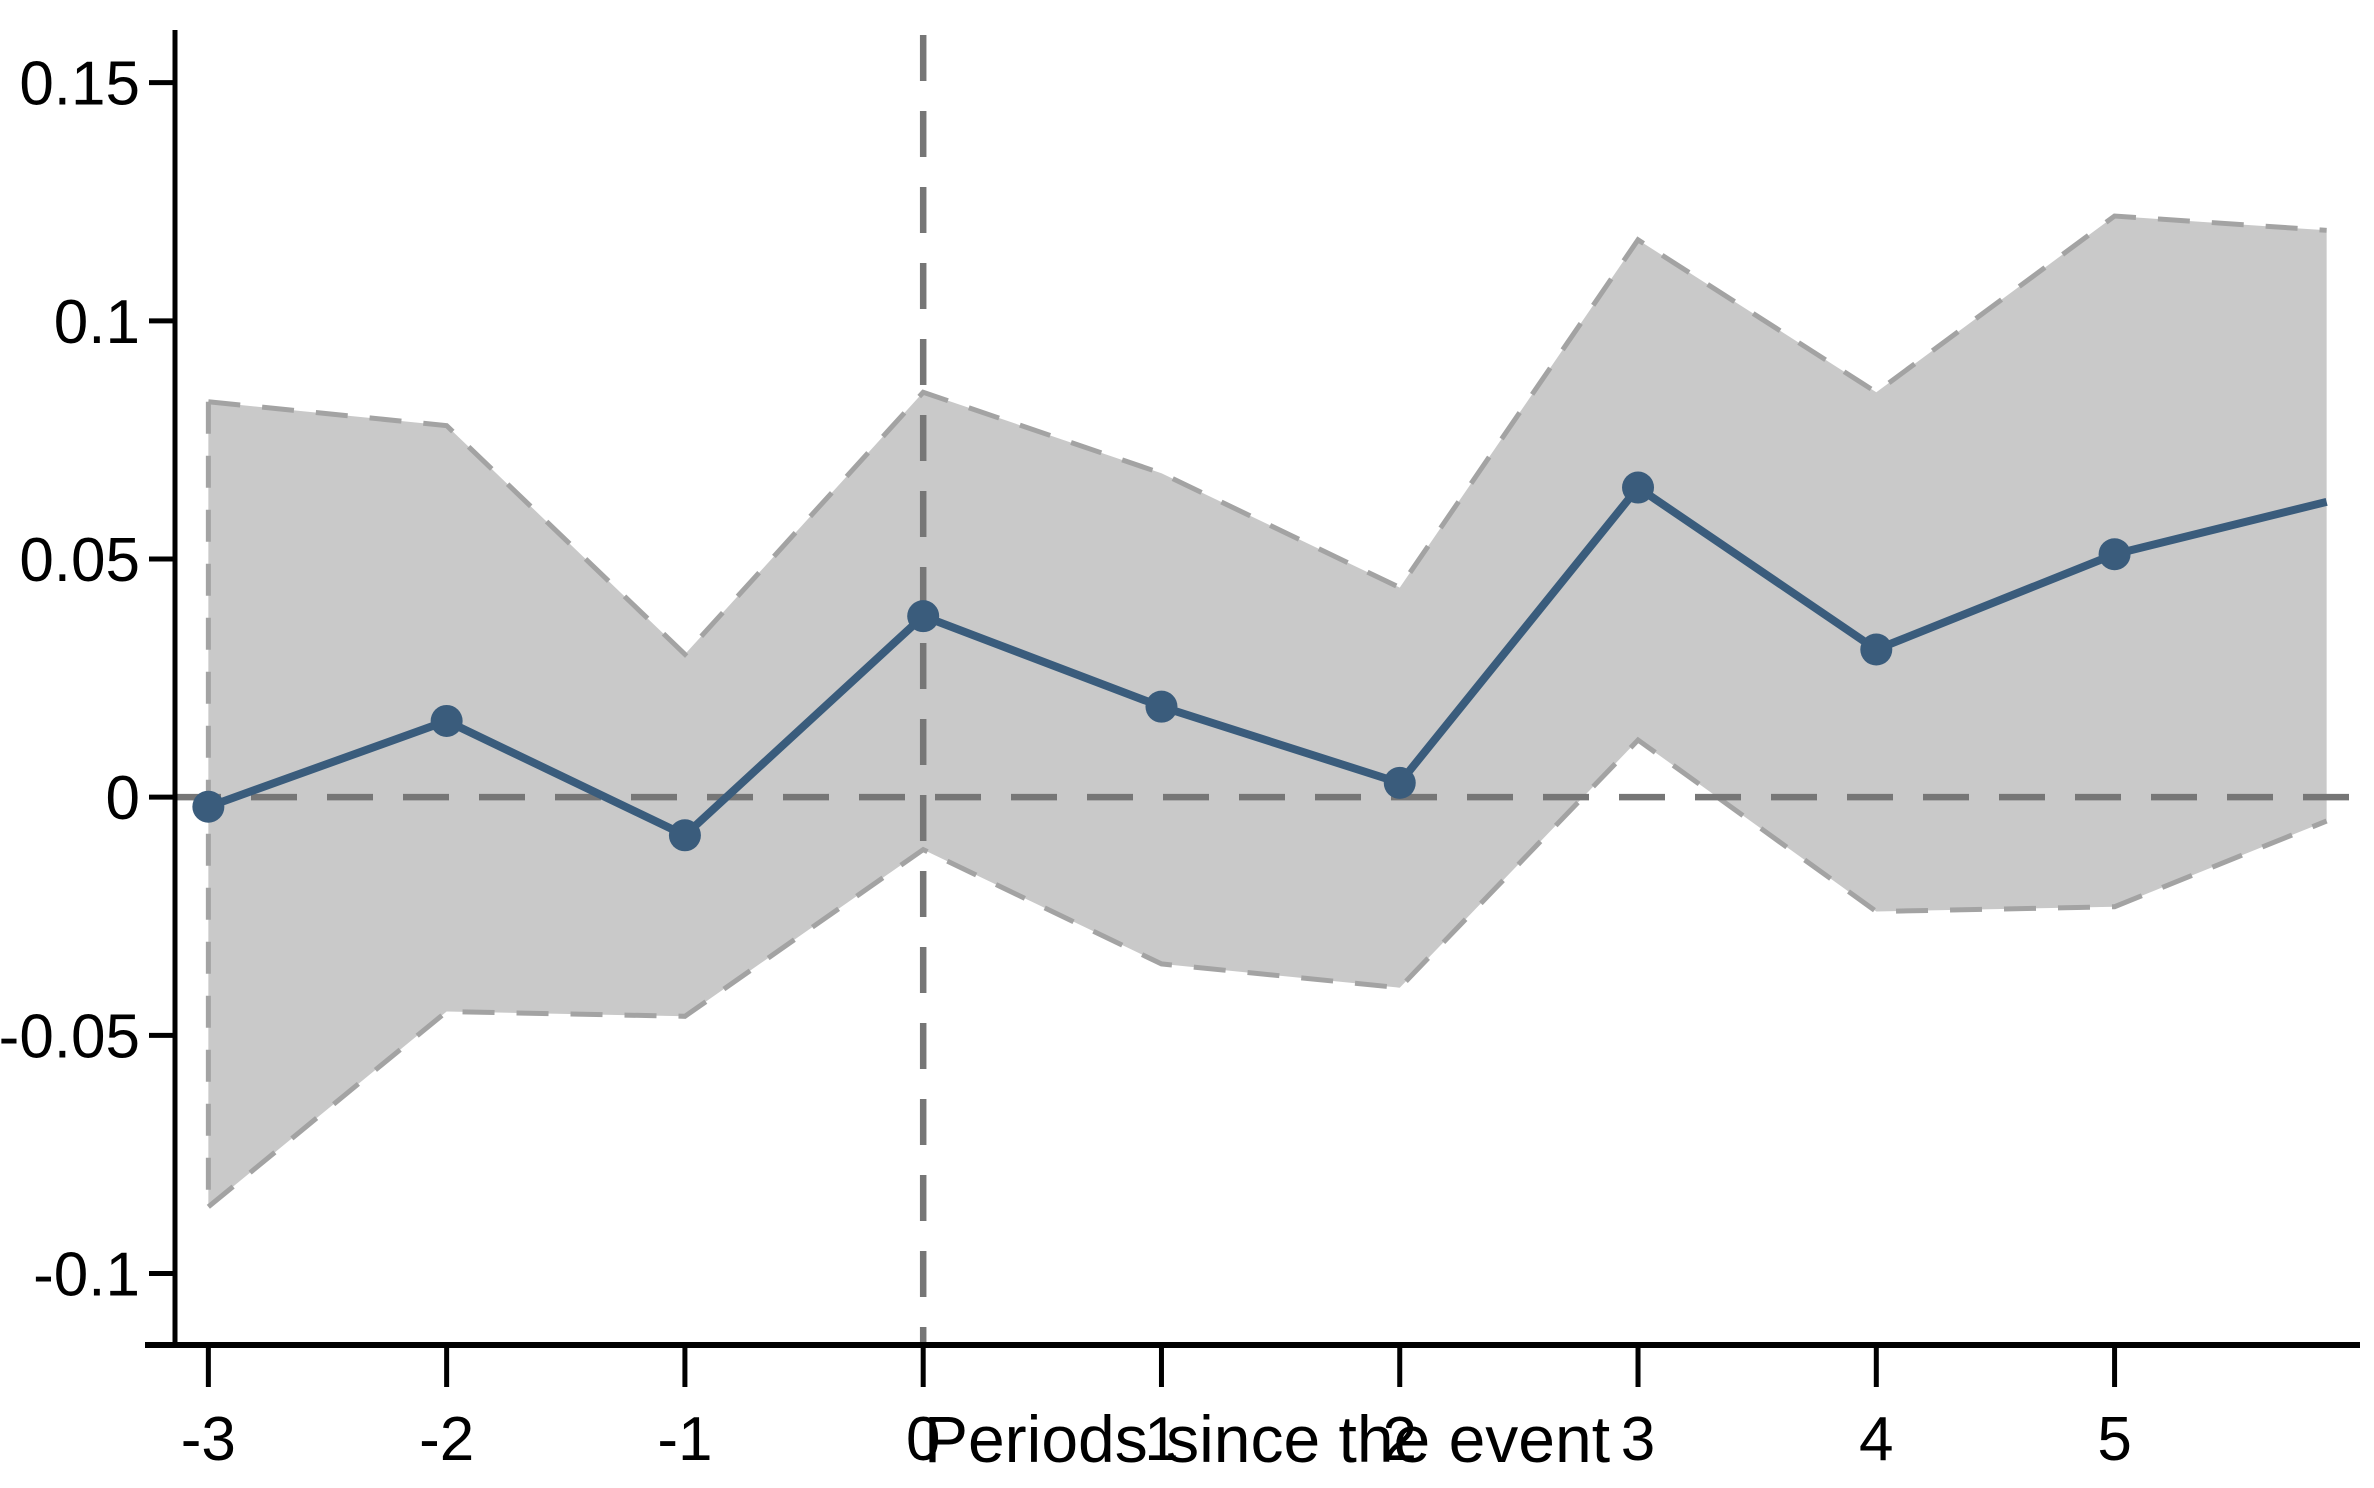 The height and width of the screenshot is (1488, 2374). I want to click on x-axis-title: Periods since the event, so click(1267, 1439).